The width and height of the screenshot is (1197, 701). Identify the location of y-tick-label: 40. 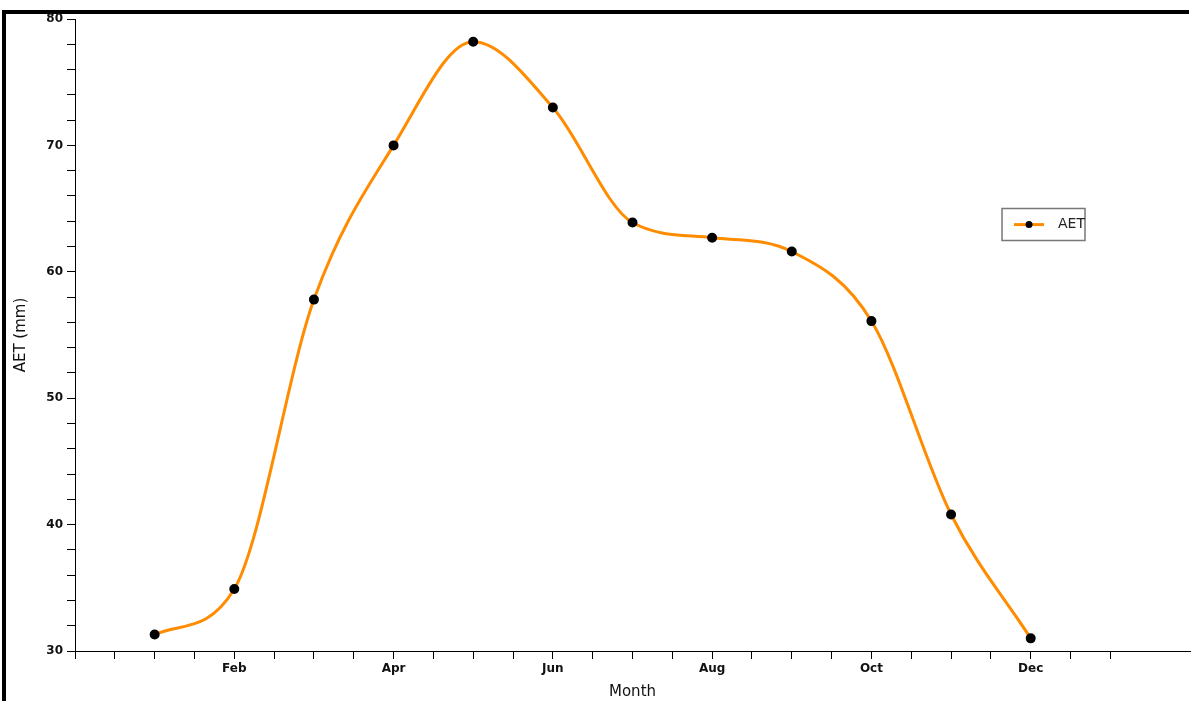
(54, 523).